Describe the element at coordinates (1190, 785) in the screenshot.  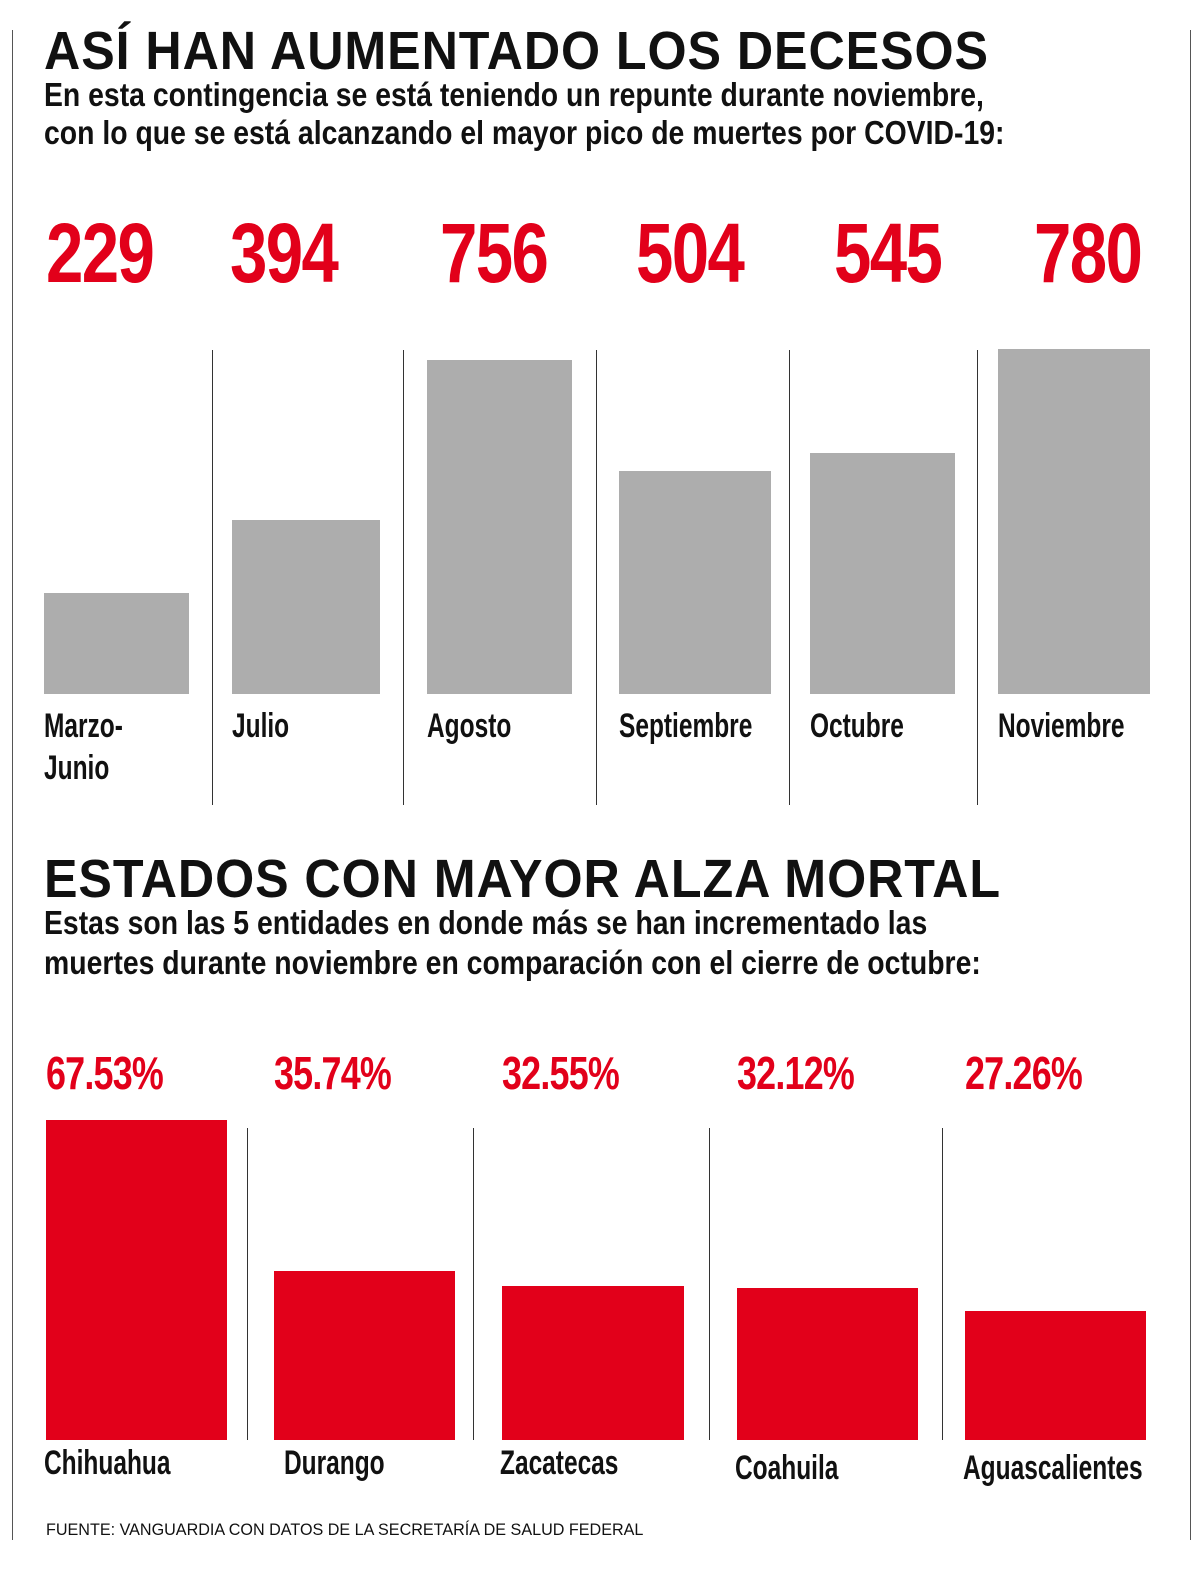
I see `right-frame-line` at that location.